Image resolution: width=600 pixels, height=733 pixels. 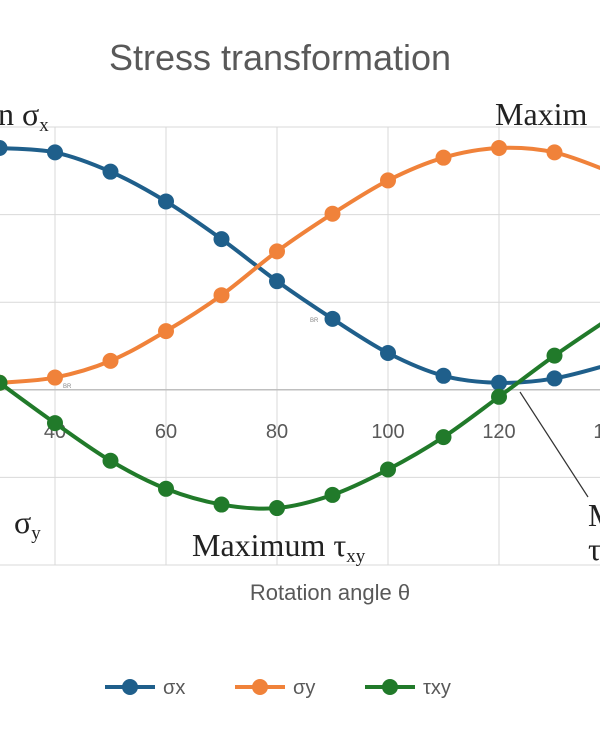 What do you see at coordinates (280, 57) in the screenshot?
I see `chart-title: Stress transformation` at bounding box center [280, 57].